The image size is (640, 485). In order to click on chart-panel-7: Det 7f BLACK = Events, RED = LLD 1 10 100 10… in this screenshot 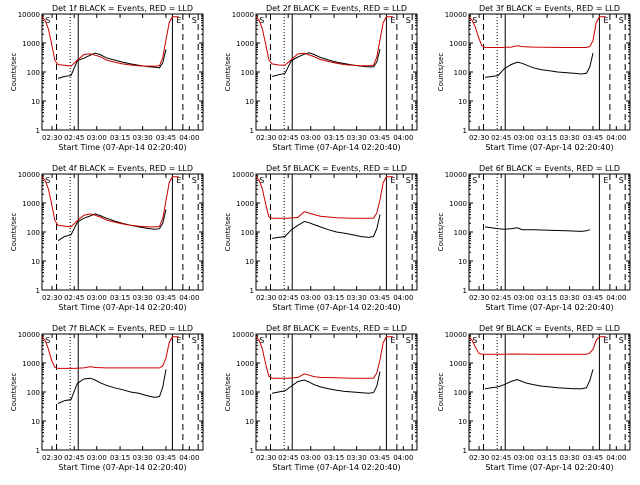, I will do `click(107, 398)`.